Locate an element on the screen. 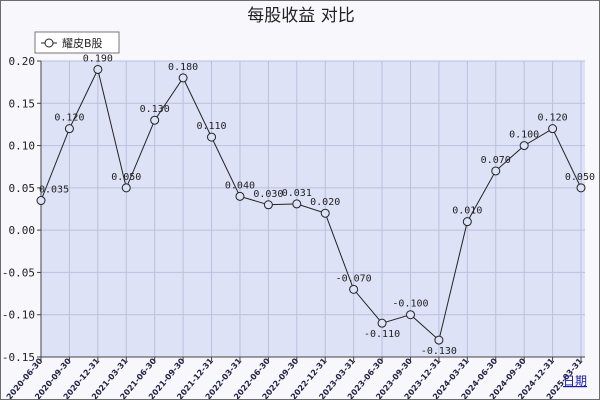  data-label: 0.070 is located at coordinates (496, 160).